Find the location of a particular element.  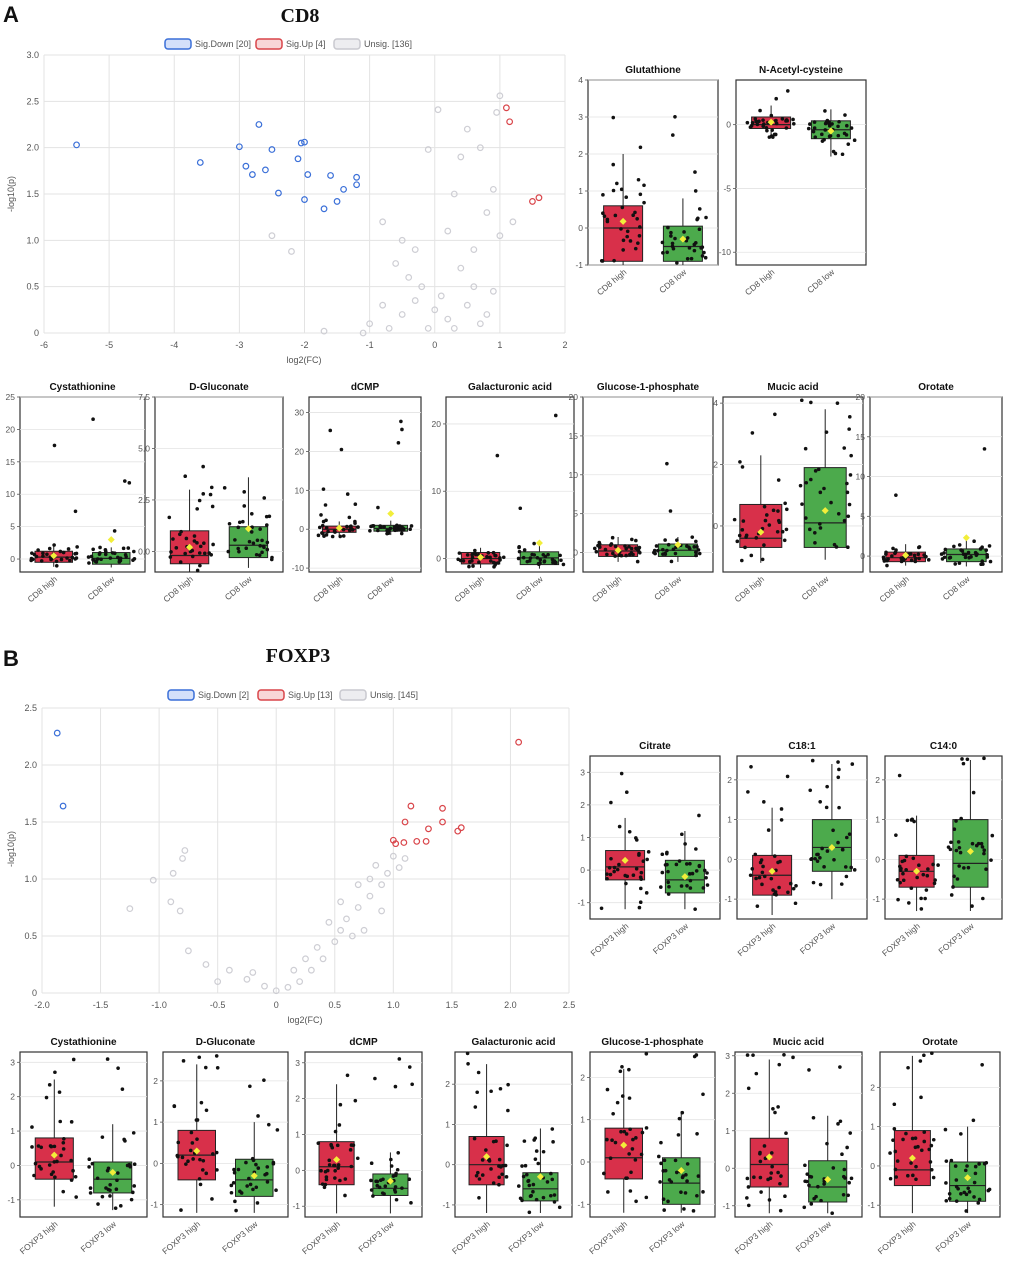

y-tick-label: 0 is located at coordinates (575, 553).